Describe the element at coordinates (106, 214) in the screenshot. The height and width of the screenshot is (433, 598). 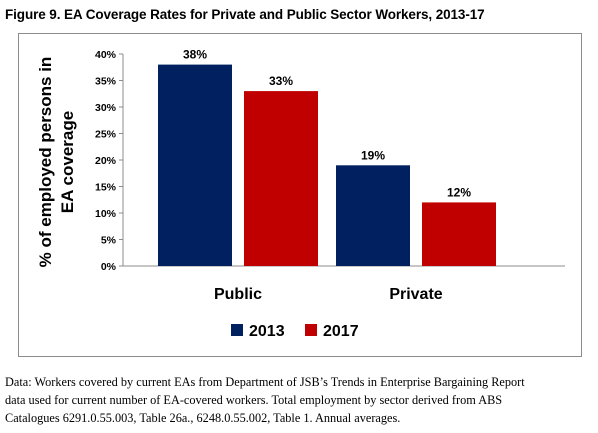
I see `y-tick-label: 10%` at that location.